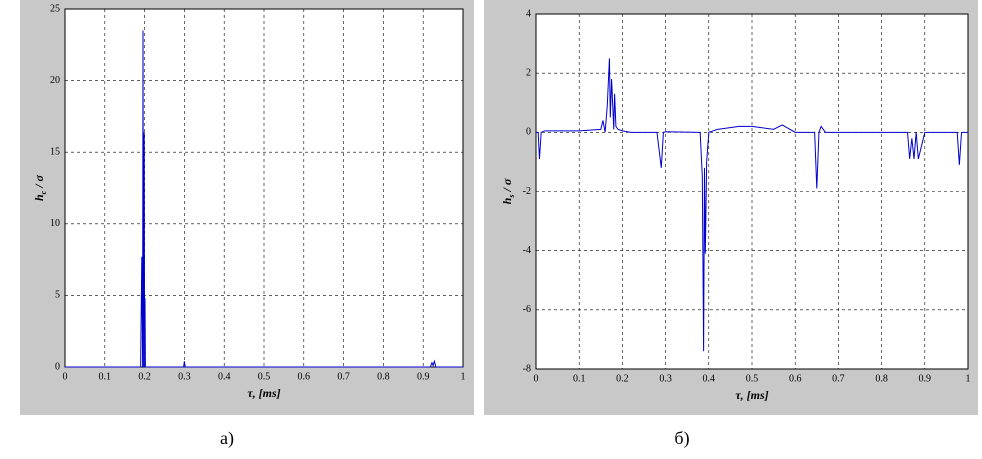  I want to click on y-axis-label: hs / σ, so click(508, 191).